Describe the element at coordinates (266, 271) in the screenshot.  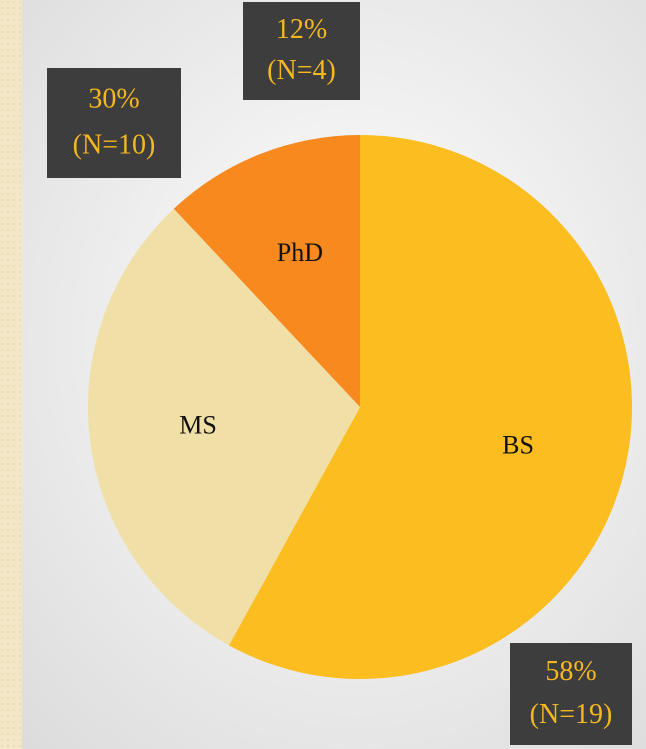
I see `pie-slice` at that location.